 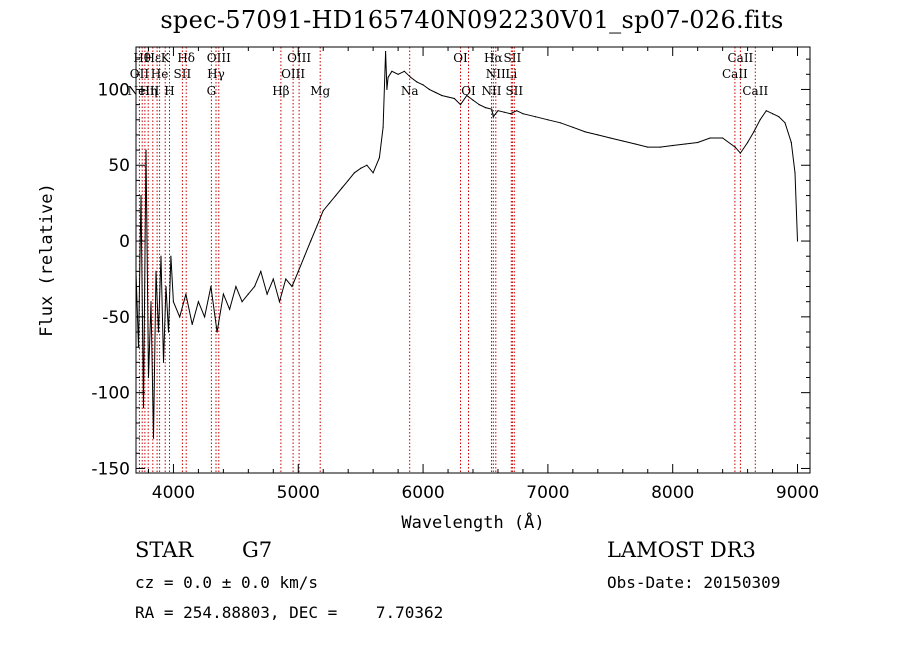 I want to click on line-label: G, so click(x=212, y=91).